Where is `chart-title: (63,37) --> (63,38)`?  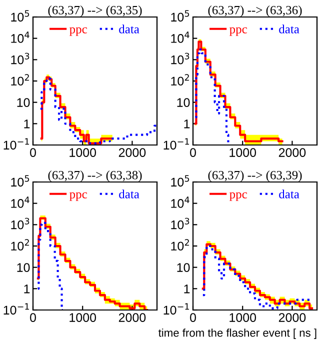
chart-title: (63,37) --> (63,38) is located at coordinates (95, 176).